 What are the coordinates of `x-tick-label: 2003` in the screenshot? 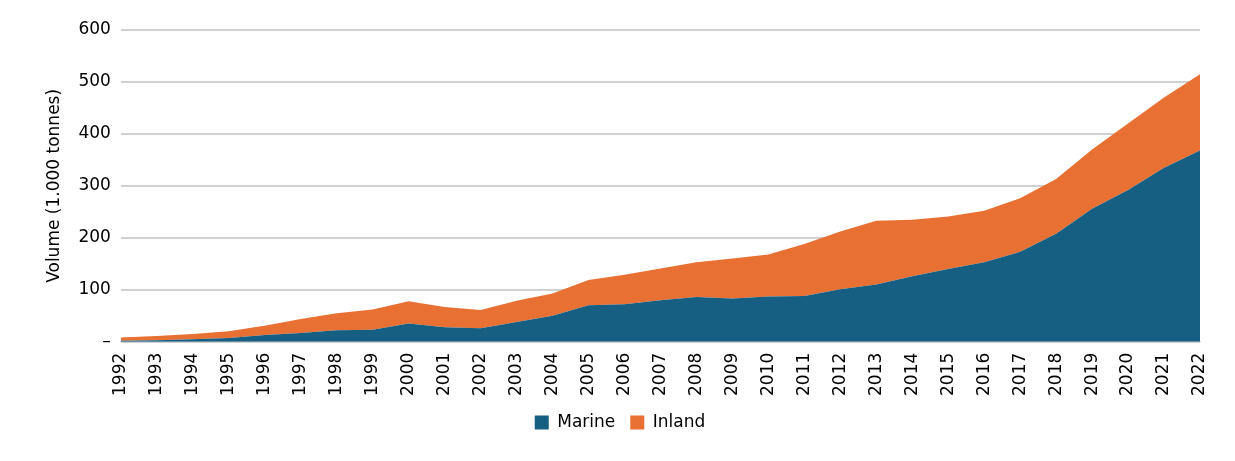 It's located at (514, 374).